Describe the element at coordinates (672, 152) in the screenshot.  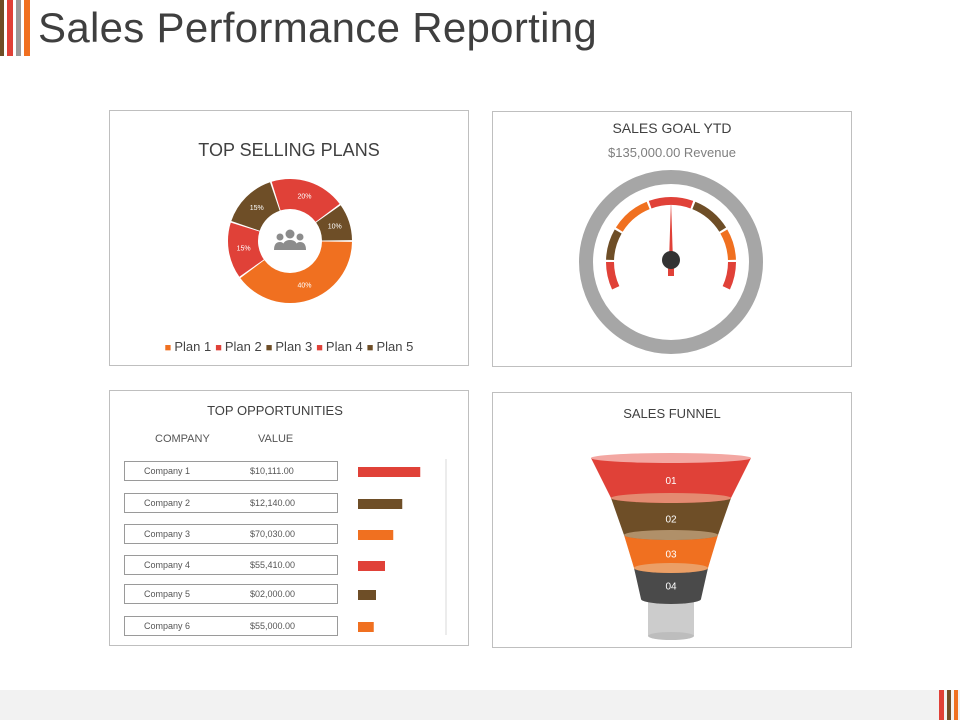
I see `sales-goal-revenue: $135,000.00 Revenue` at that location.